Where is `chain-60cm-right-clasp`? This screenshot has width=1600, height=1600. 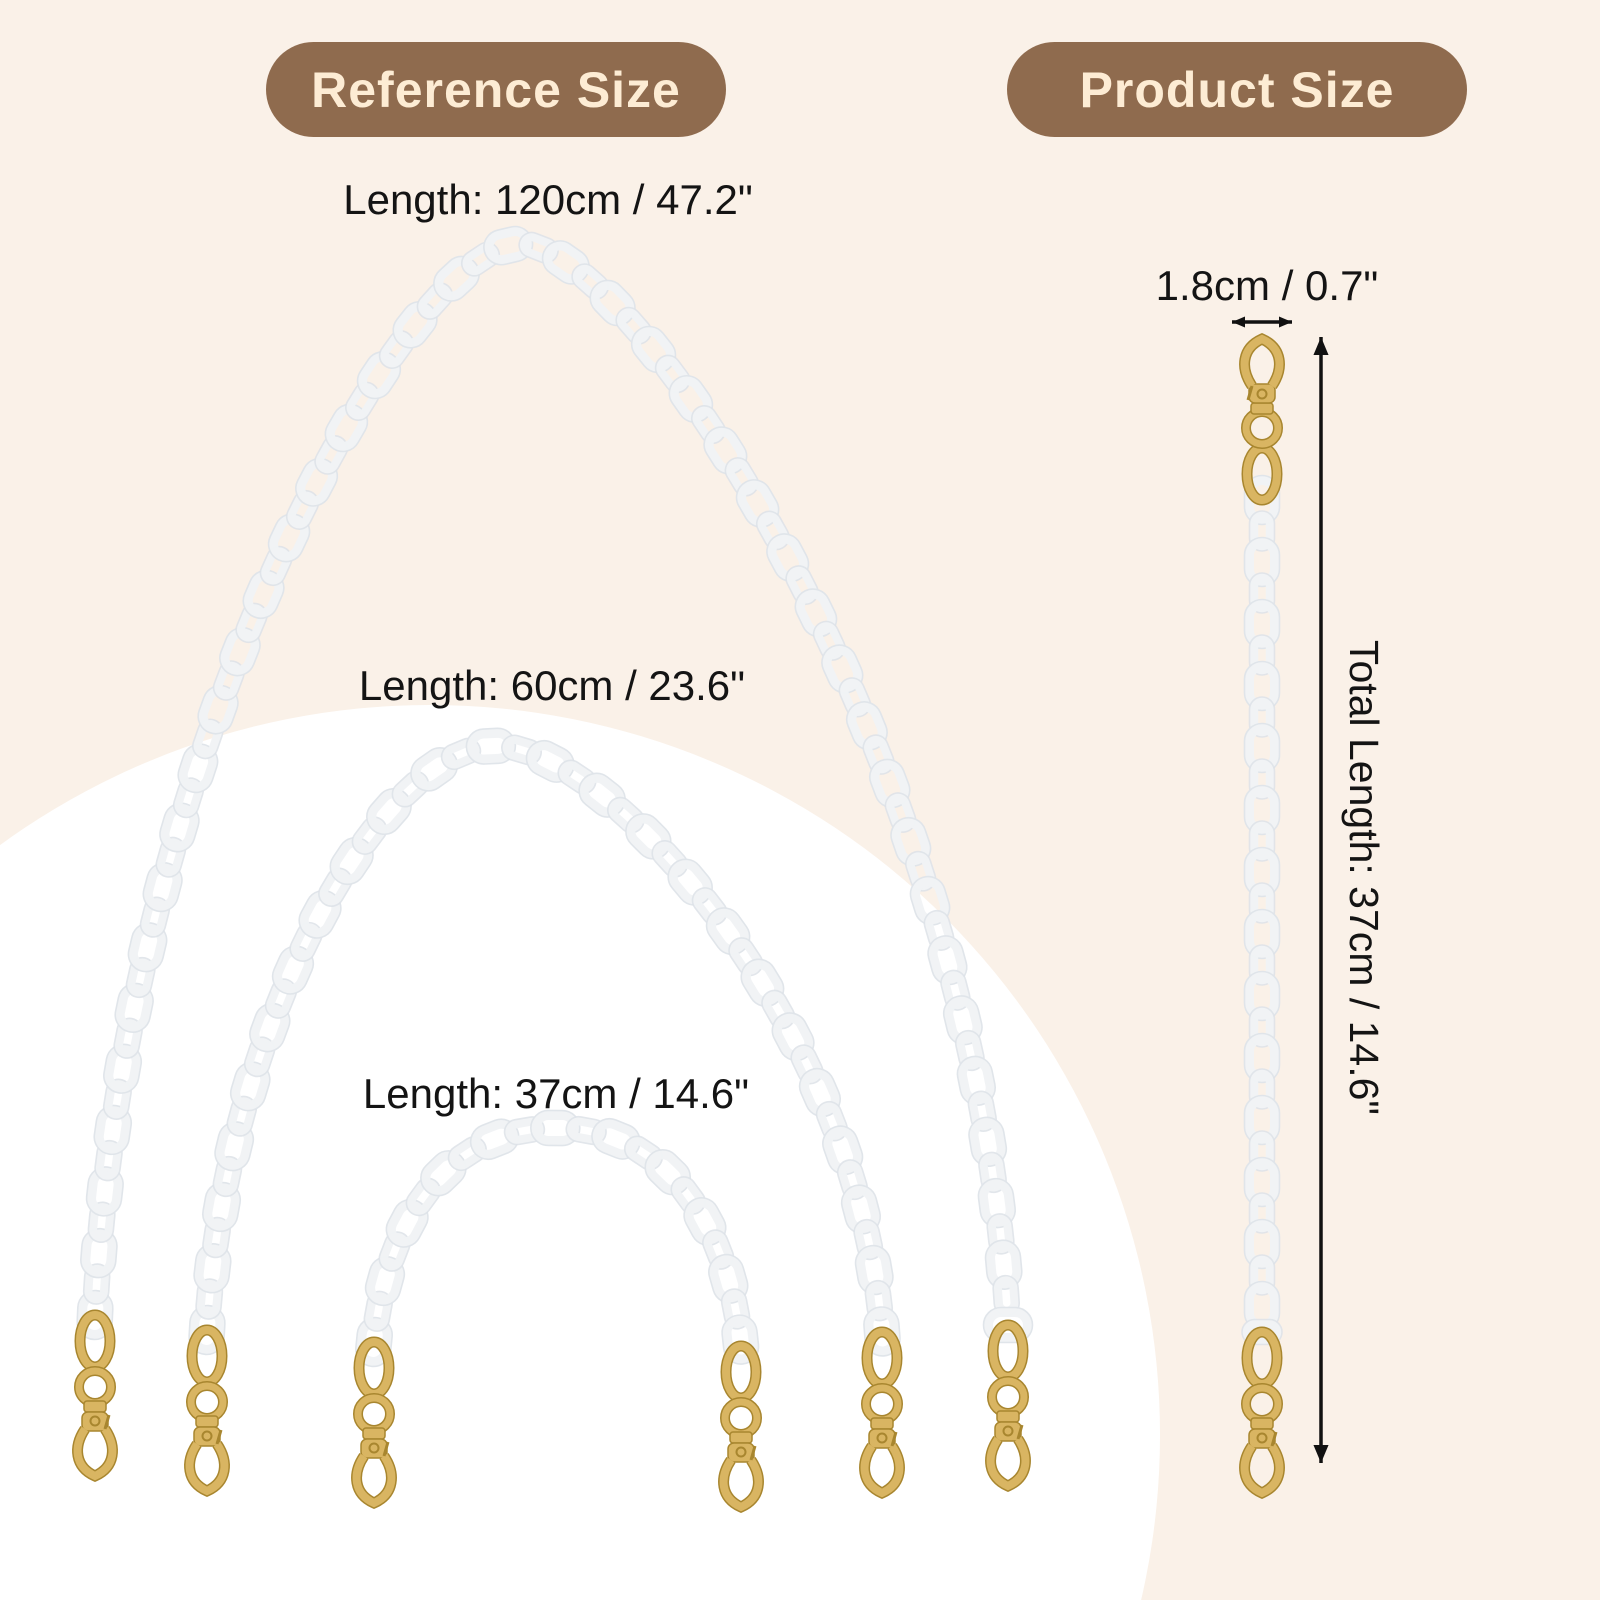
chain-60cm-right-clasp is located at coordinates (882, 1413).